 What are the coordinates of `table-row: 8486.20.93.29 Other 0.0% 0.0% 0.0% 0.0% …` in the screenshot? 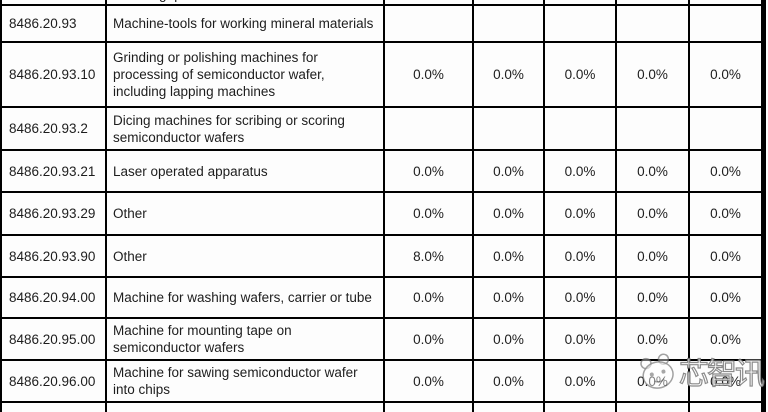 It's located at (381, 213).